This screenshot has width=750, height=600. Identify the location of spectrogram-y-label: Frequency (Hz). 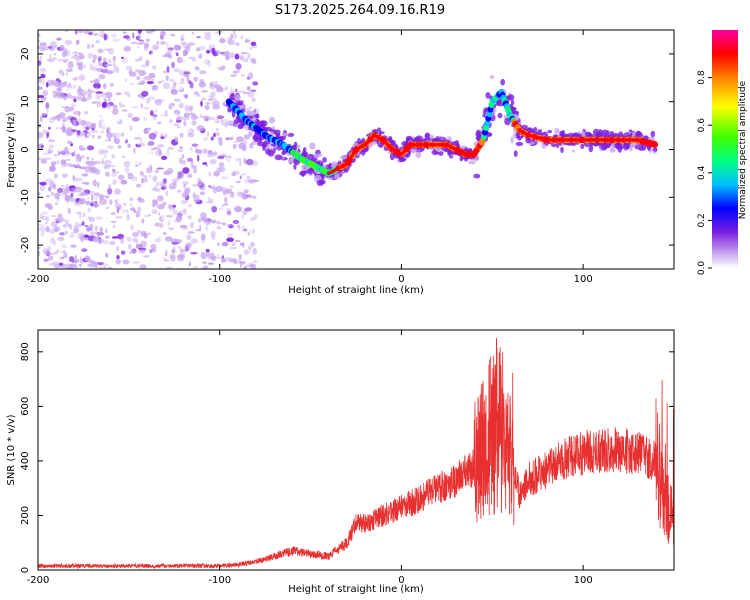
(11, 150).